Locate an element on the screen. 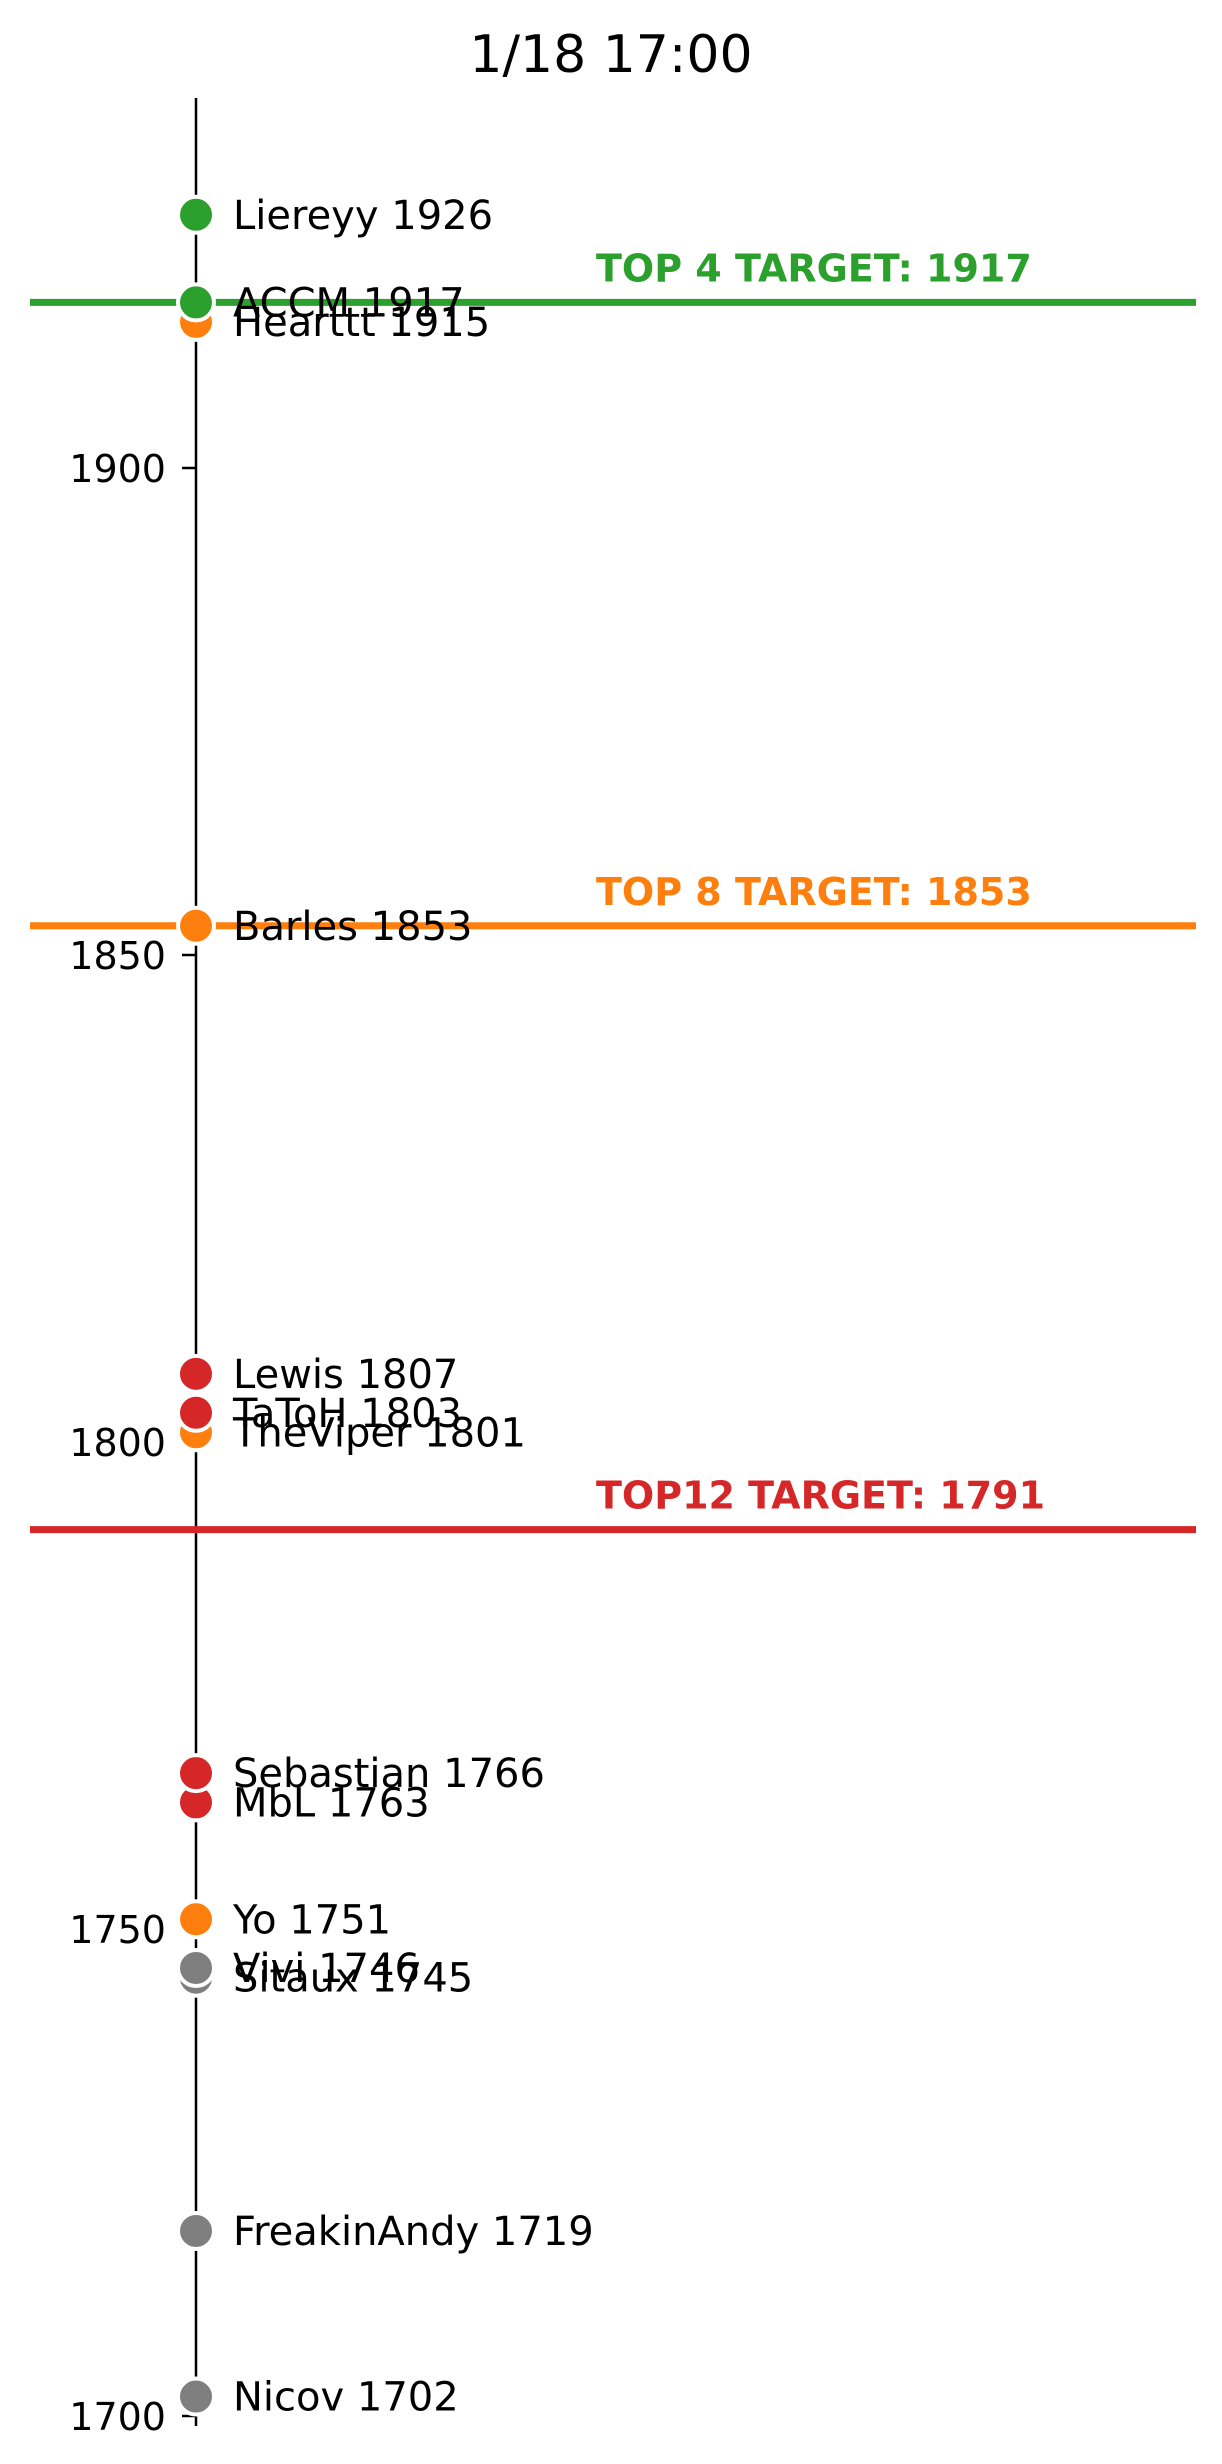 Image resolution: width=1222 pixels, height=2464 pixels. point-label: Sitaux 1745 is located at coordinates (353, 1979).